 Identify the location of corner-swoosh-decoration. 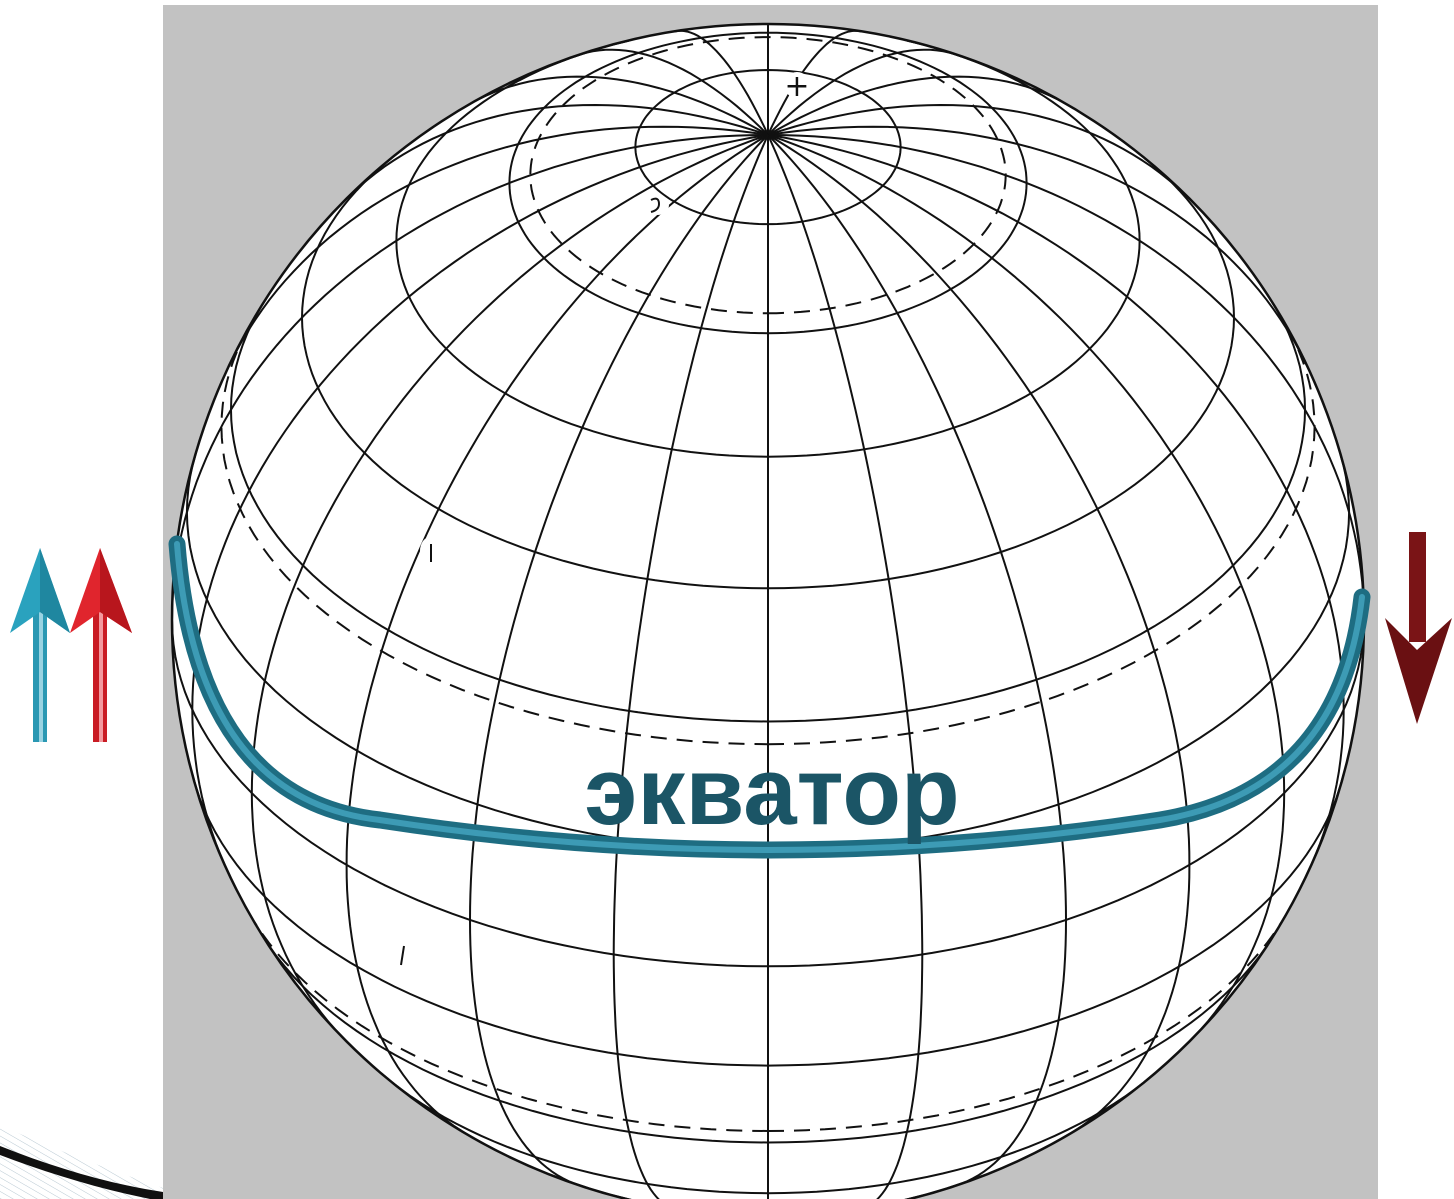
(81, 1162).